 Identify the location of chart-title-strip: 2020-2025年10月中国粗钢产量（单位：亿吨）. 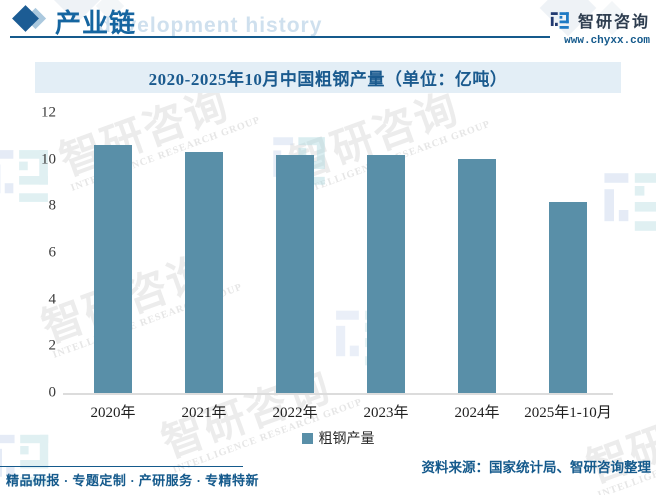
(328, 77).